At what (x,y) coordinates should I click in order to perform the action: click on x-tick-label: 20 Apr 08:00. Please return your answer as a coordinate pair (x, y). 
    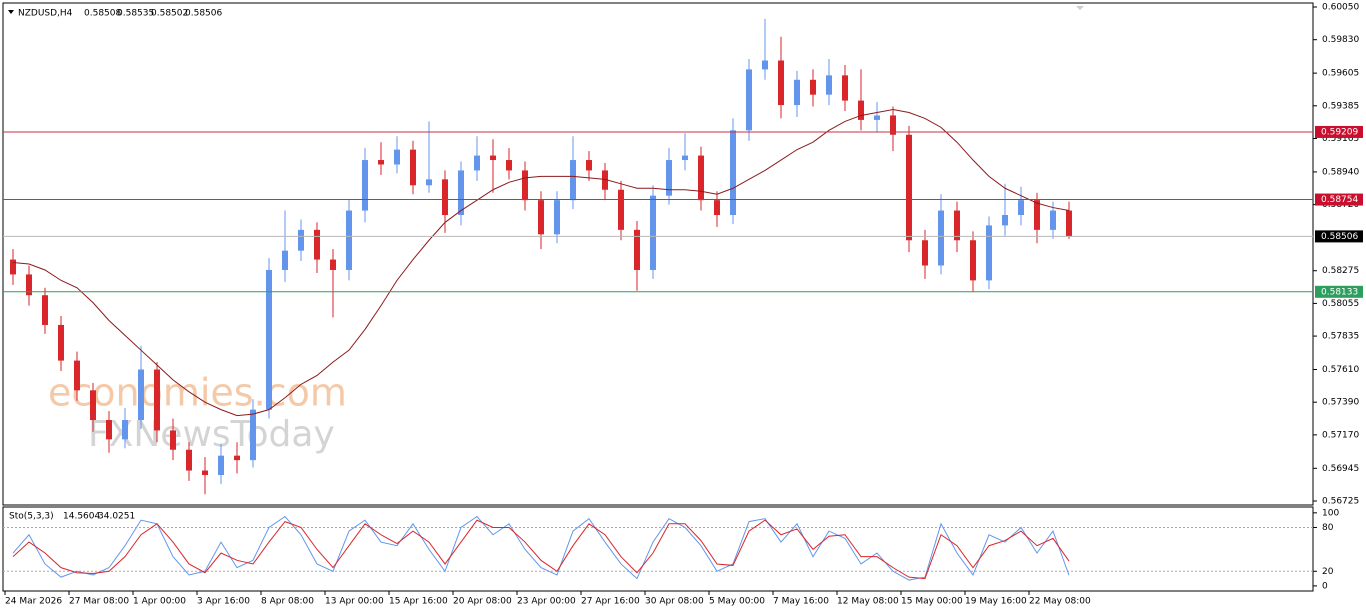
    Looking at the image, I should click on (482, 602).